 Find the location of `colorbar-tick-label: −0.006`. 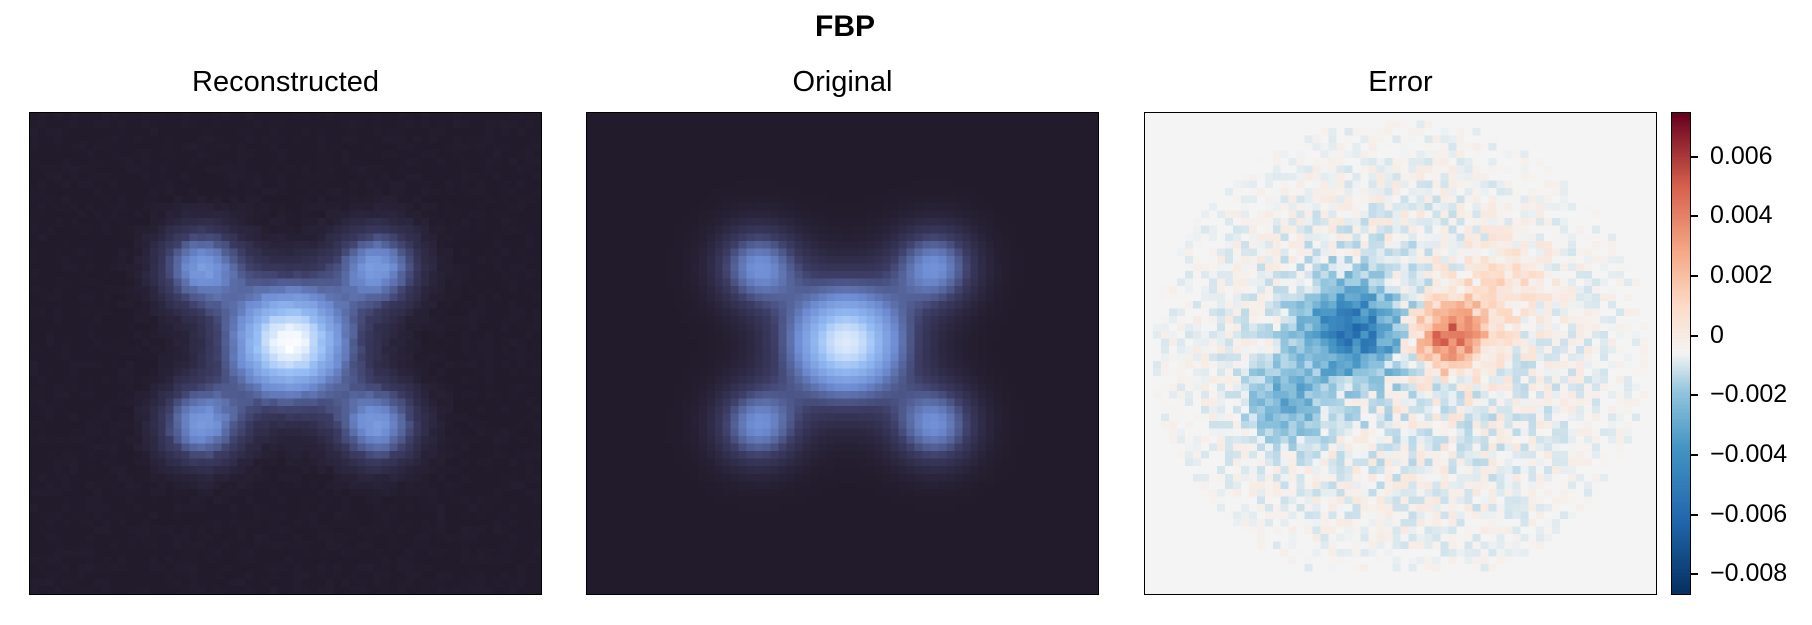

colorbar-tick-label: −0.006 is located at coordinates (1749, 513).